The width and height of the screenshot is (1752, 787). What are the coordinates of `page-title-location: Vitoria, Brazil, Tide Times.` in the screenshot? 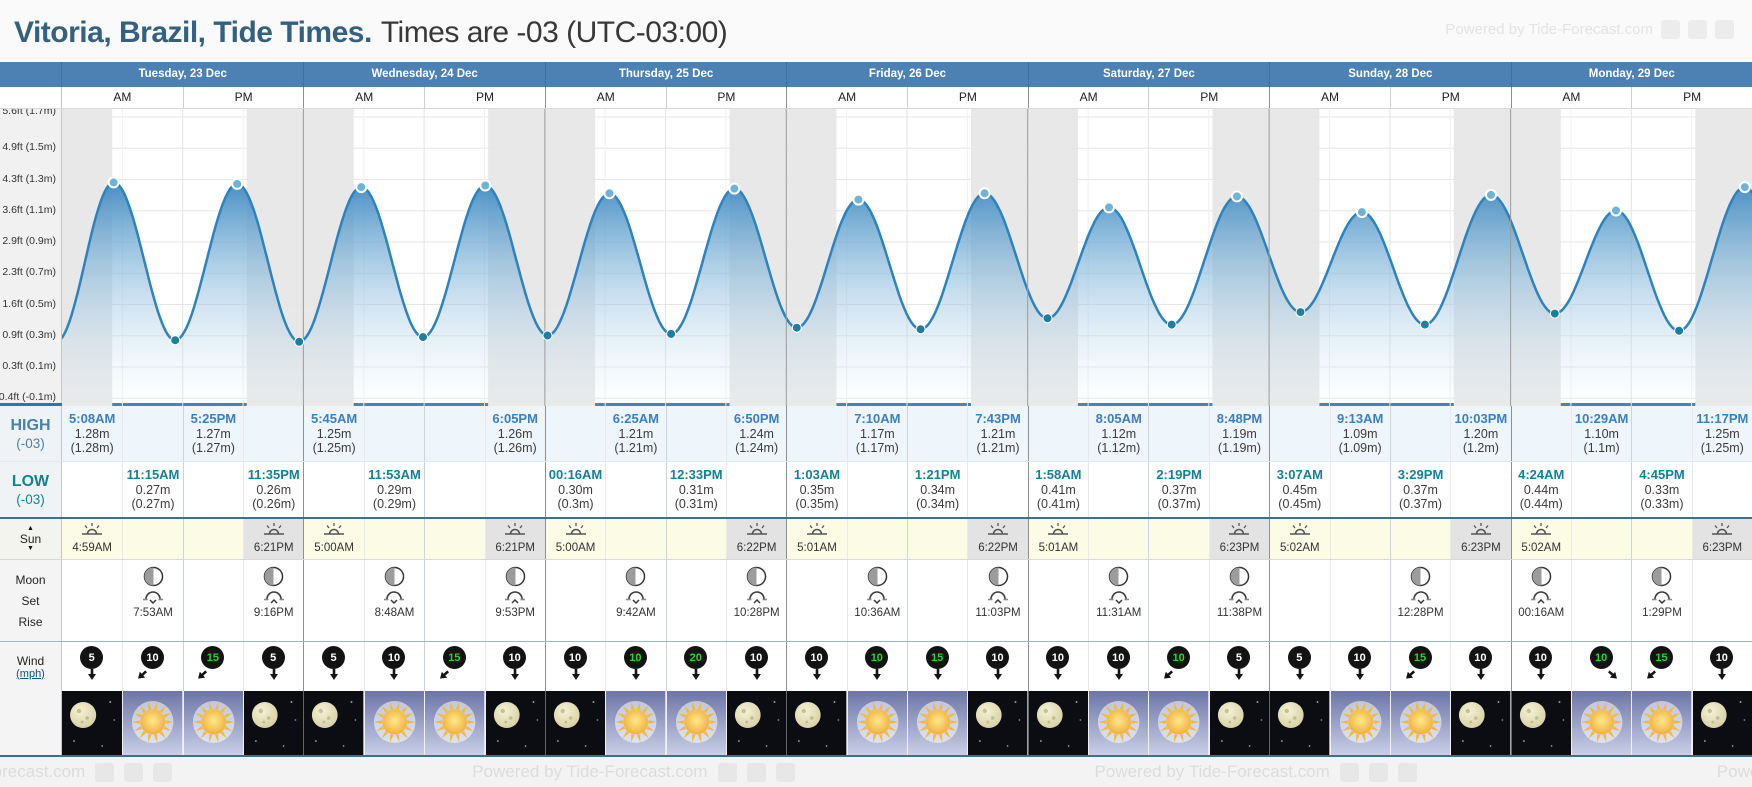 It's located at (193, 32).